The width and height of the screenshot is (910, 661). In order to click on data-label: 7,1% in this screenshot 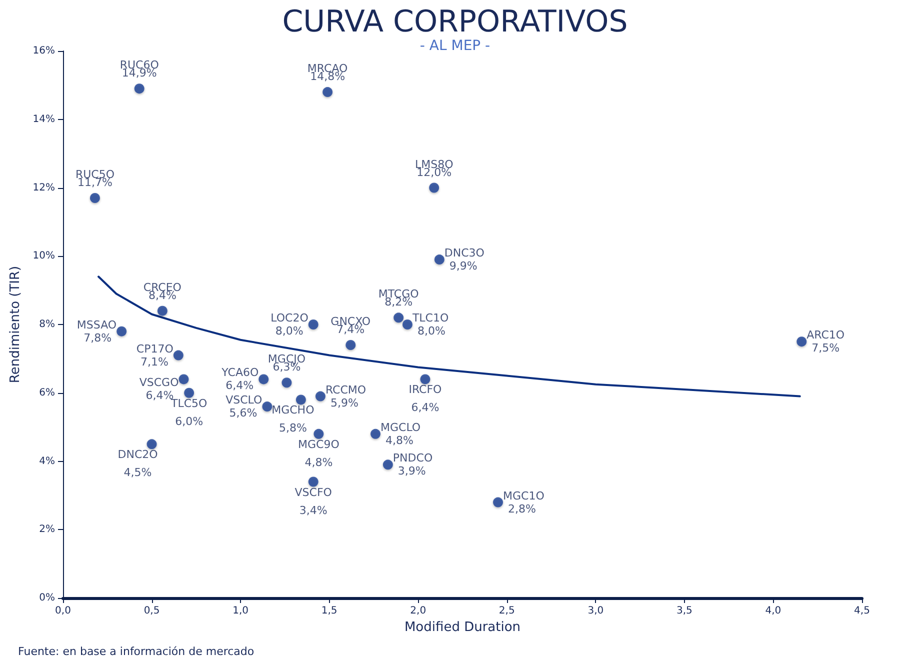, I will do `click(154, 361)`.